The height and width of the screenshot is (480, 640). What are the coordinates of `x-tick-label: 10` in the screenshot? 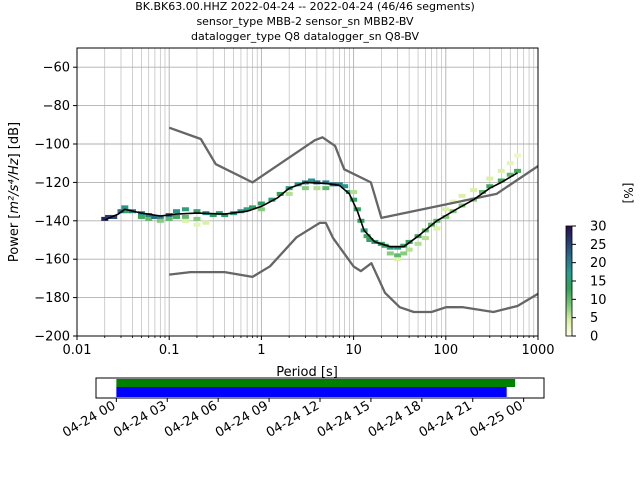 It's located at (353, 350).